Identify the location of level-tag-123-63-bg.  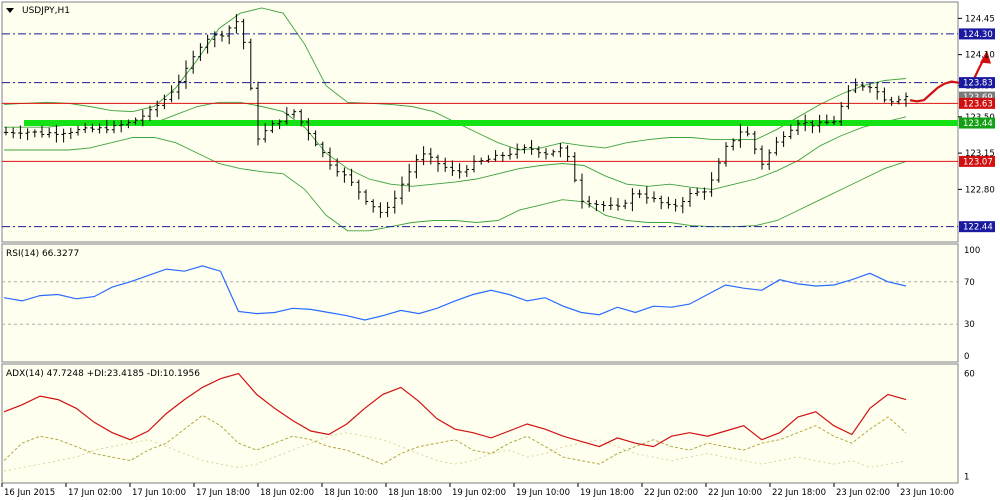
(977, 103).